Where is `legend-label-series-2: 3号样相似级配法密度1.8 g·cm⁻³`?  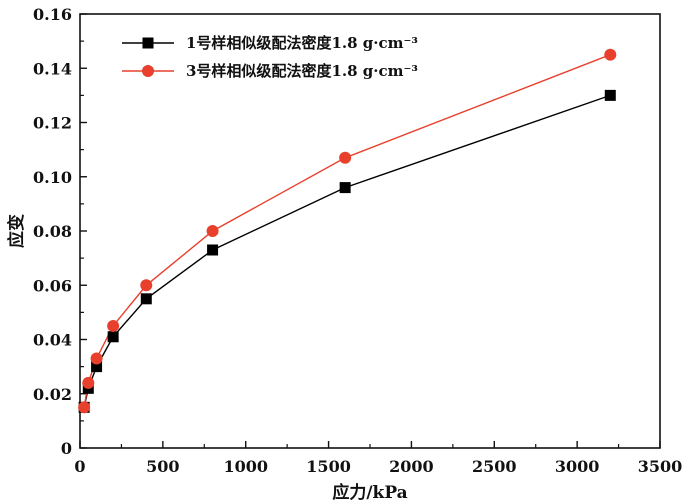
legend-label-series-2: 3号样相似级配法密度1.8 g·cm⁻³ is located at coordinates (302, 71).